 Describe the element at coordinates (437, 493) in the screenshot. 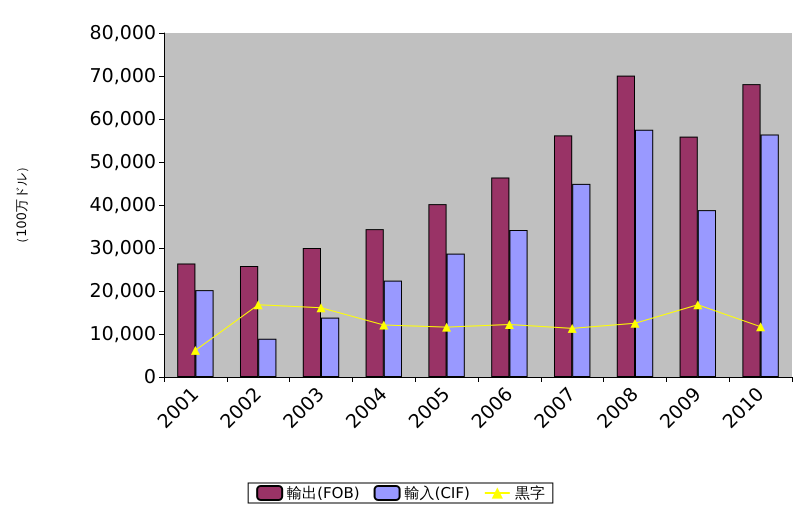

I see `legend-label: 輸入(CIF)` at that location.